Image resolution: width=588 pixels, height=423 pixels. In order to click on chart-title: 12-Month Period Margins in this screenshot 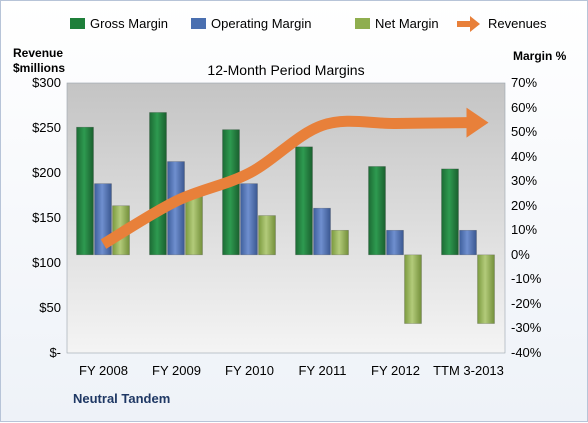, I will do `click(286, 70)`.